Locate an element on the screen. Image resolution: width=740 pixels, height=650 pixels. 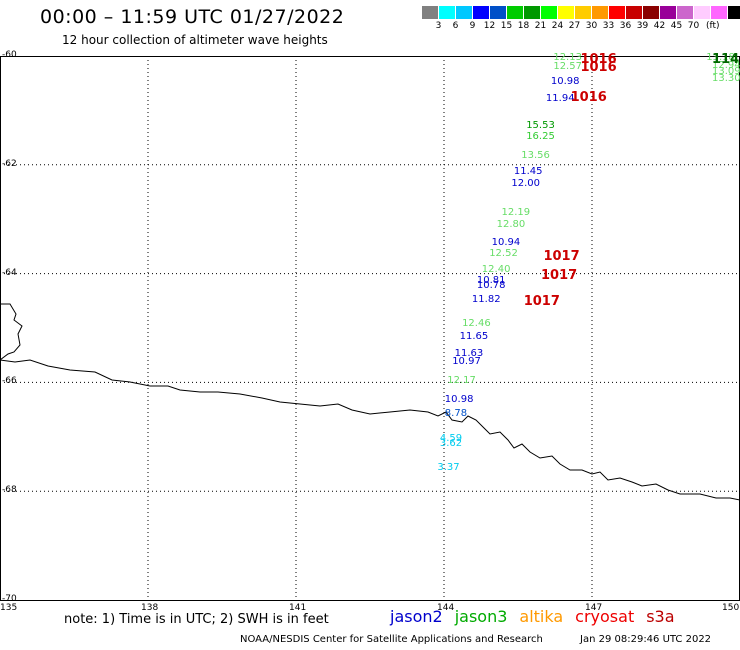
observation-20: 10.97 is located at coordinates (466, 362).